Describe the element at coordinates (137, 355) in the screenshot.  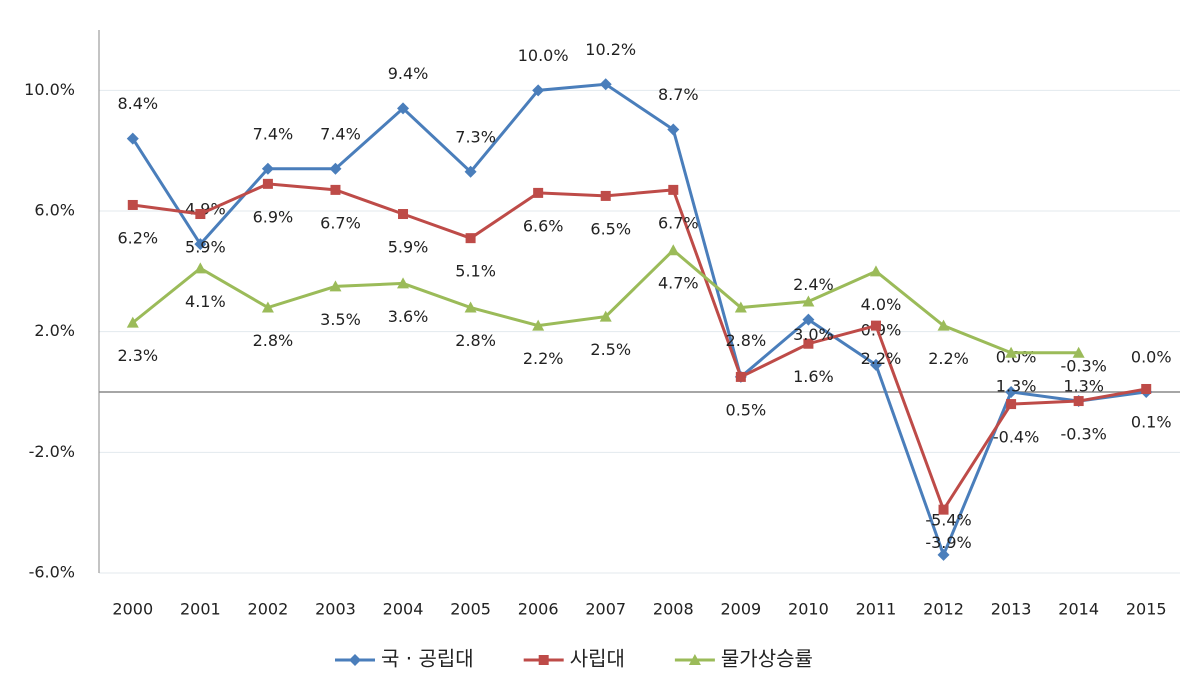
I see `data-label: 2.3%` at that location.